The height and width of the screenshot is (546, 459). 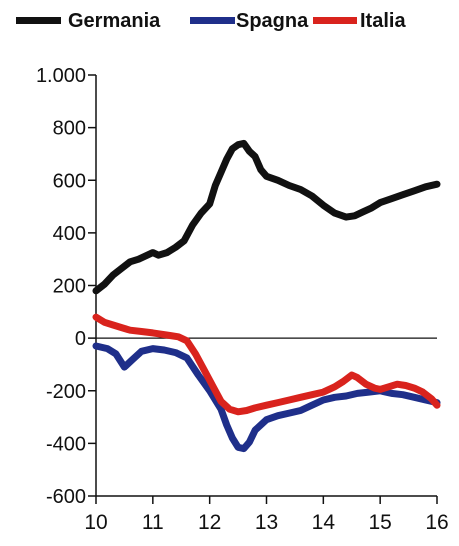 I want to click on y-tick-label: 0, so click(x=80, y=339).